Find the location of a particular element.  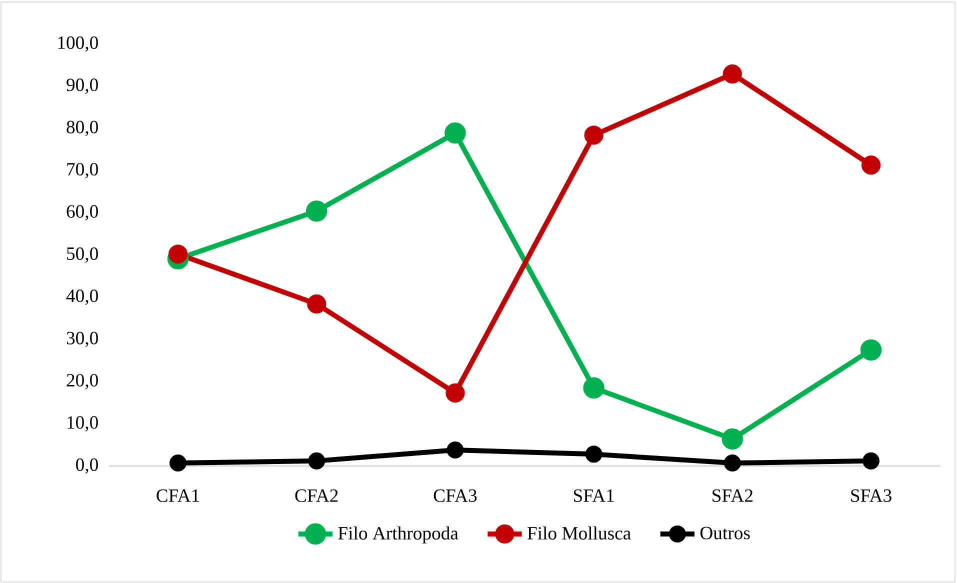

x-tick-label: SFA1 is located at coordinates (594, 495).